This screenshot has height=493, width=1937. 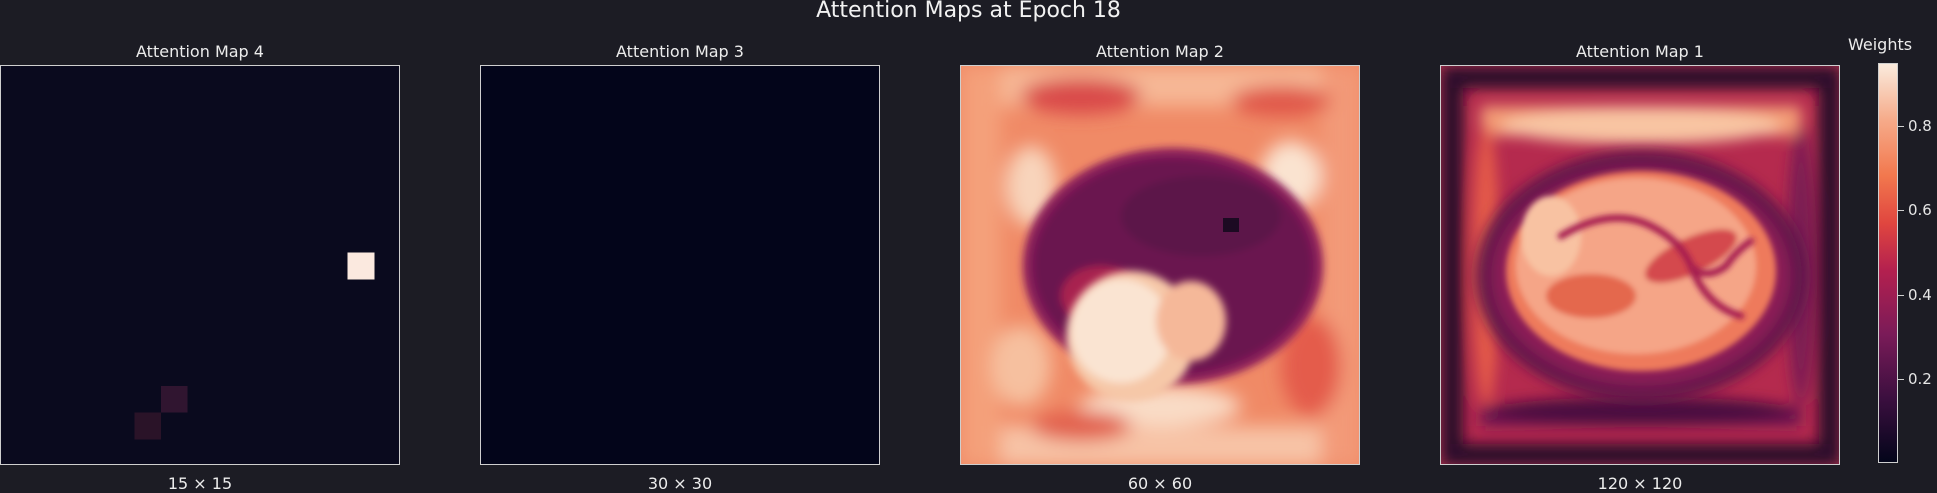 What do you see at coordinates (1160, 51) in the screenshot?
I see `panel-title-map-2: Attention Map 2` at bounding box center [1160, 51].